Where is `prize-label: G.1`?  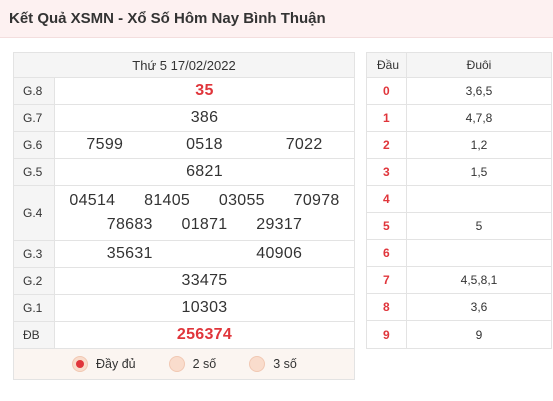 prize-label: G.1 is located at coordinates (34, 308).